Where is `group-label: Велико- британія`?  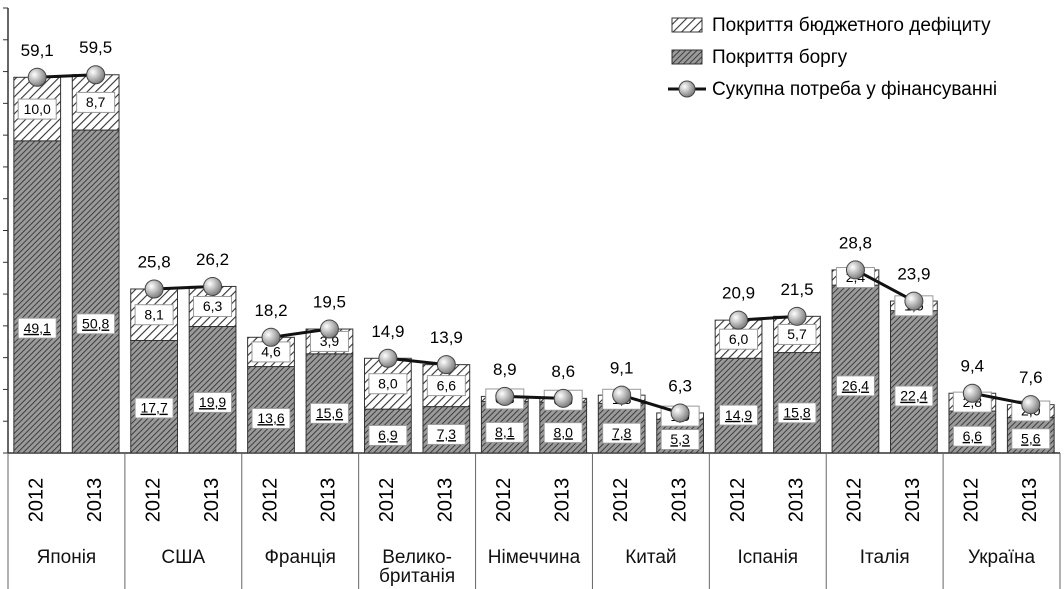 group-label: Велико- британія is located at coordinates (417, 567).